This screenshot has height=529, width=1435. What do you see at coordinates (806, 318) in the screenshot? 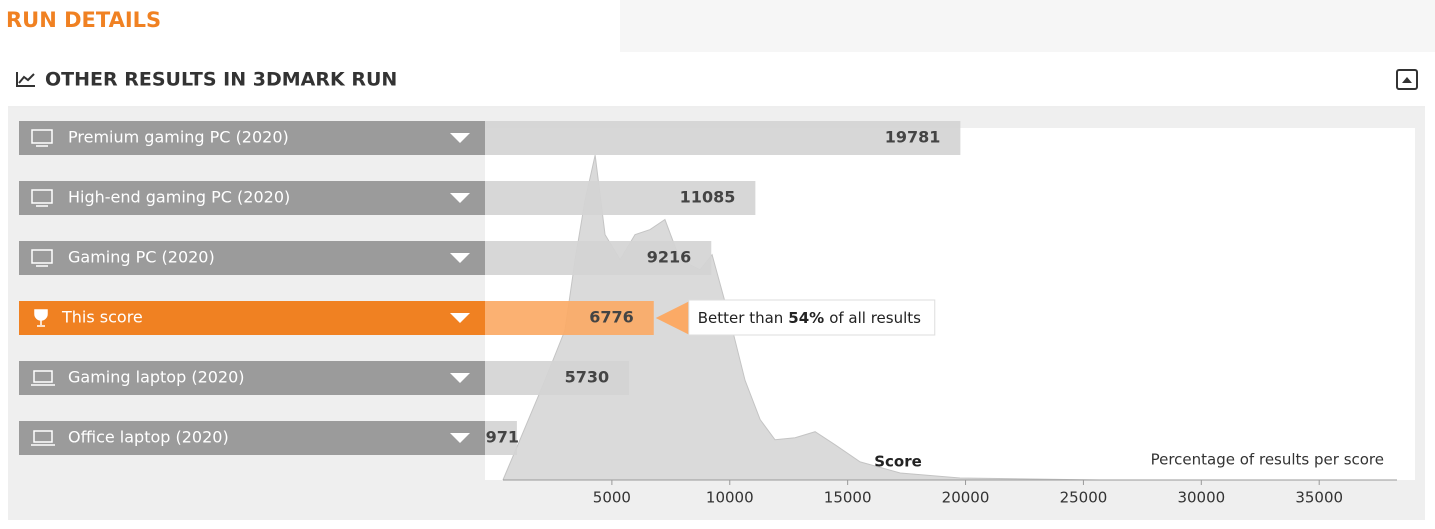
I see `tooltip-highlight: 54%` at bounding box center [806, 318].